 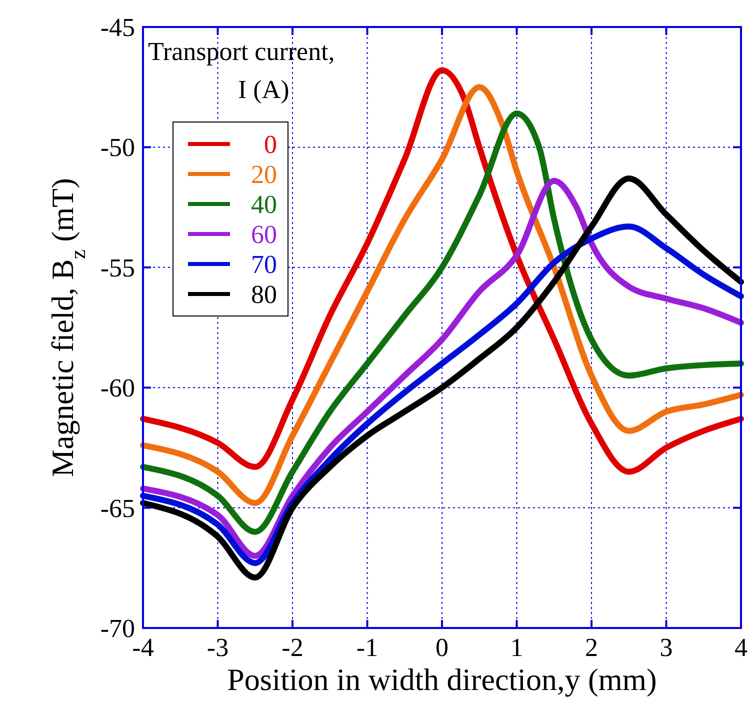 What do you see at coordinates (367, 647) in the screenshot?
I see `x-tick-label: -1` at bounding box center [367, 647].